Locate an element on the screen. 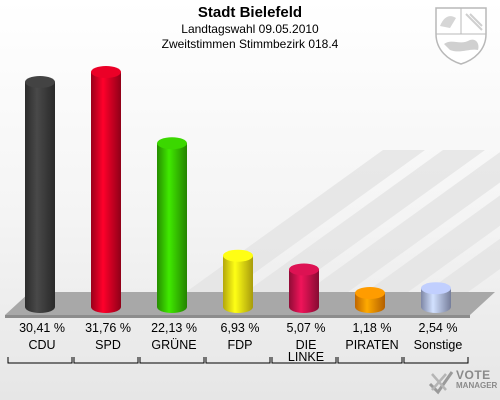 The image size is (500, 400). category-label: DIE is located at coordinates (306, 345).